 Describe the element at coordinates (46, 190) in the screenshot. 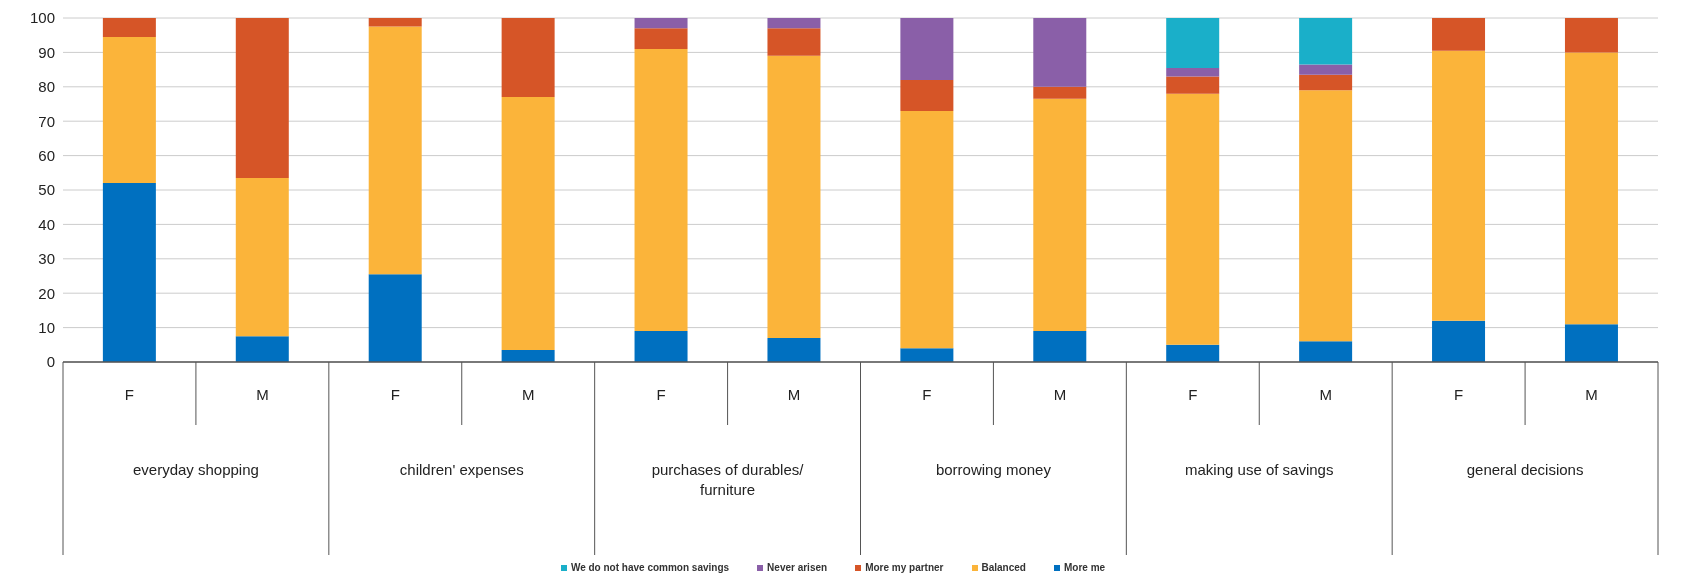

I see `y-tick-label: 50` at that location.